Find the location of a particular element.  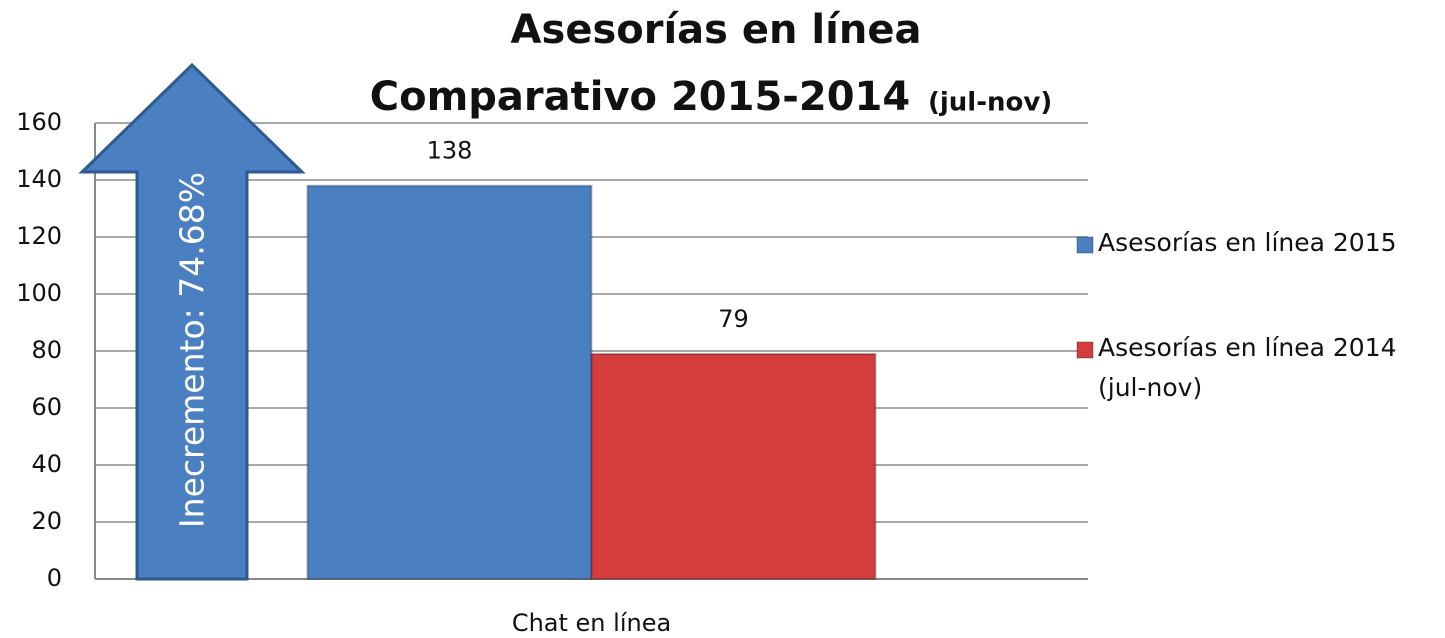

annotation-text: Inecremento: 74.68% is located at coordinates (192, 350).